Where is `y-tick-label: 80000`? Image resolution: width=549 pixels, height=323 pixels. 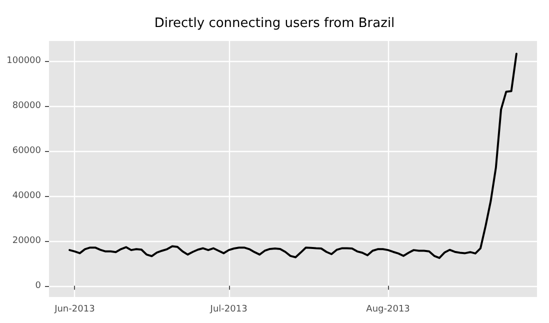 y-tick-label: 80000 is located at coordinates (27, 106).